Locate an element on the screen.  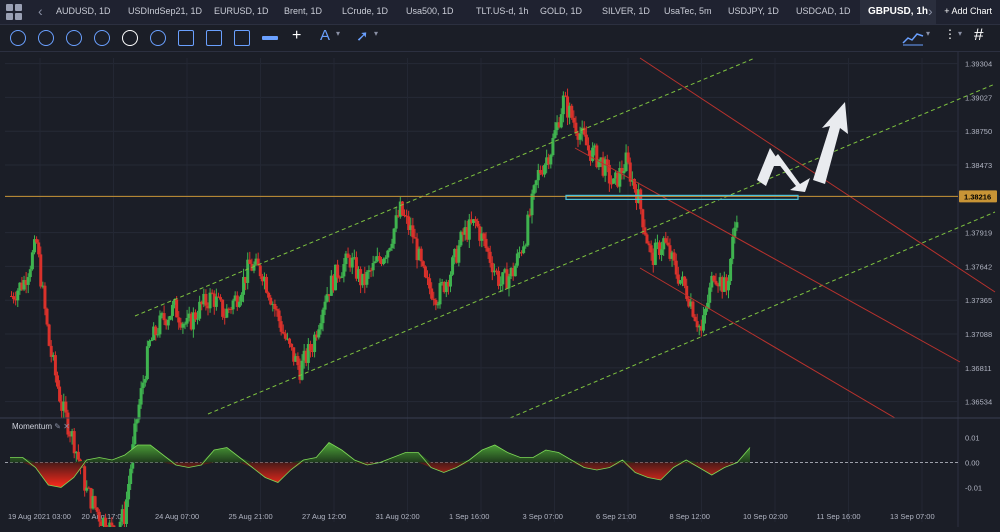
calendar-tool-icon is located at coordinates (186, 38).